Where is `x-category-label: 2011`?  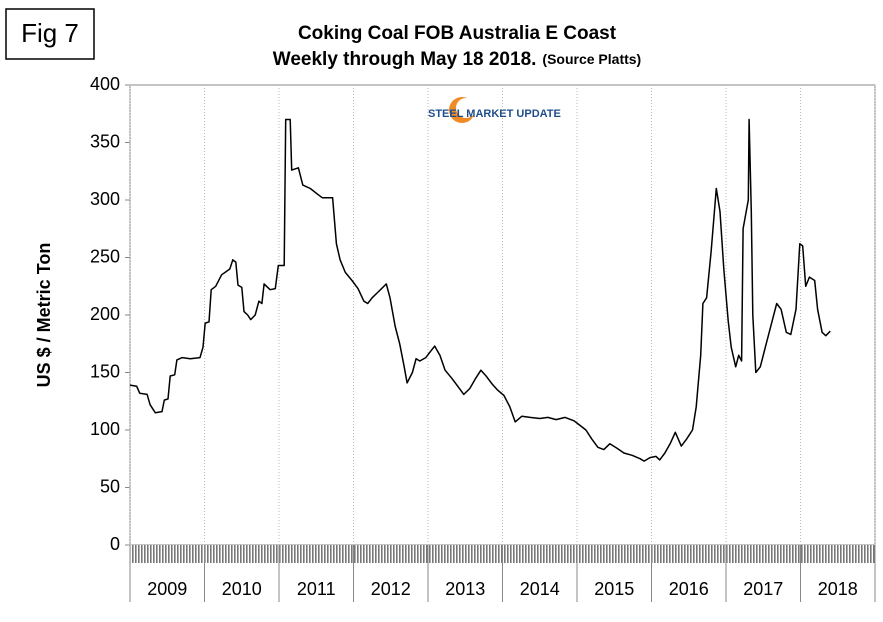
x-category-label: 2011 is located at coordinates (316, 589).